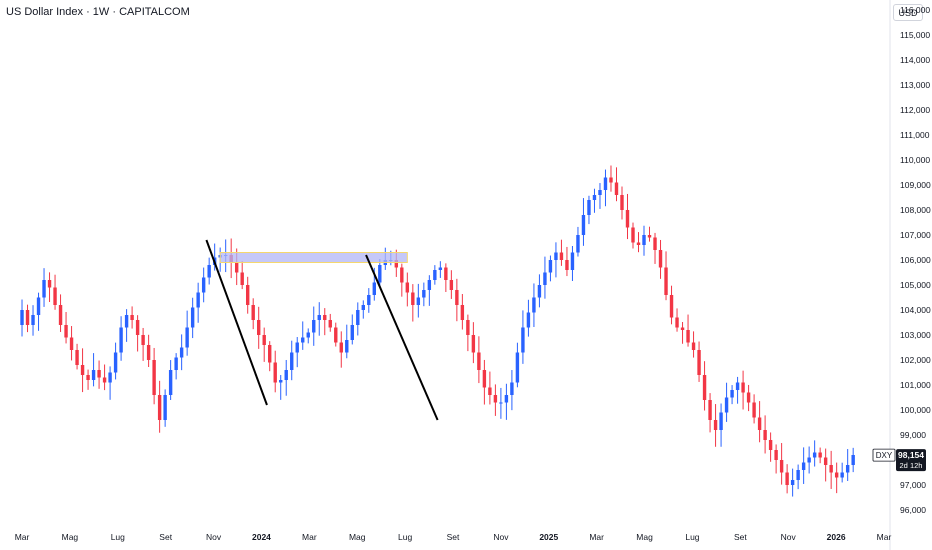  What do you see at coordinates (548, 537) in the screenshot?
I see `x-tick-label: 2025` at bounding box center [548, 537].